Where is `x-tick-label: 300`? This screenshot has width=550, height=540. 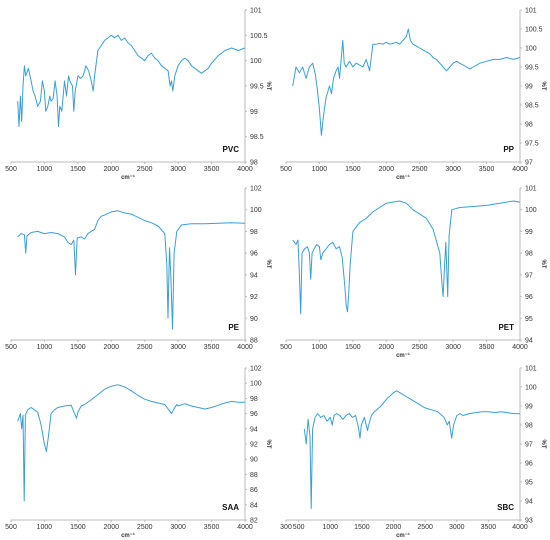 x-tick-label: 300 is located at coordinates (286, 527).